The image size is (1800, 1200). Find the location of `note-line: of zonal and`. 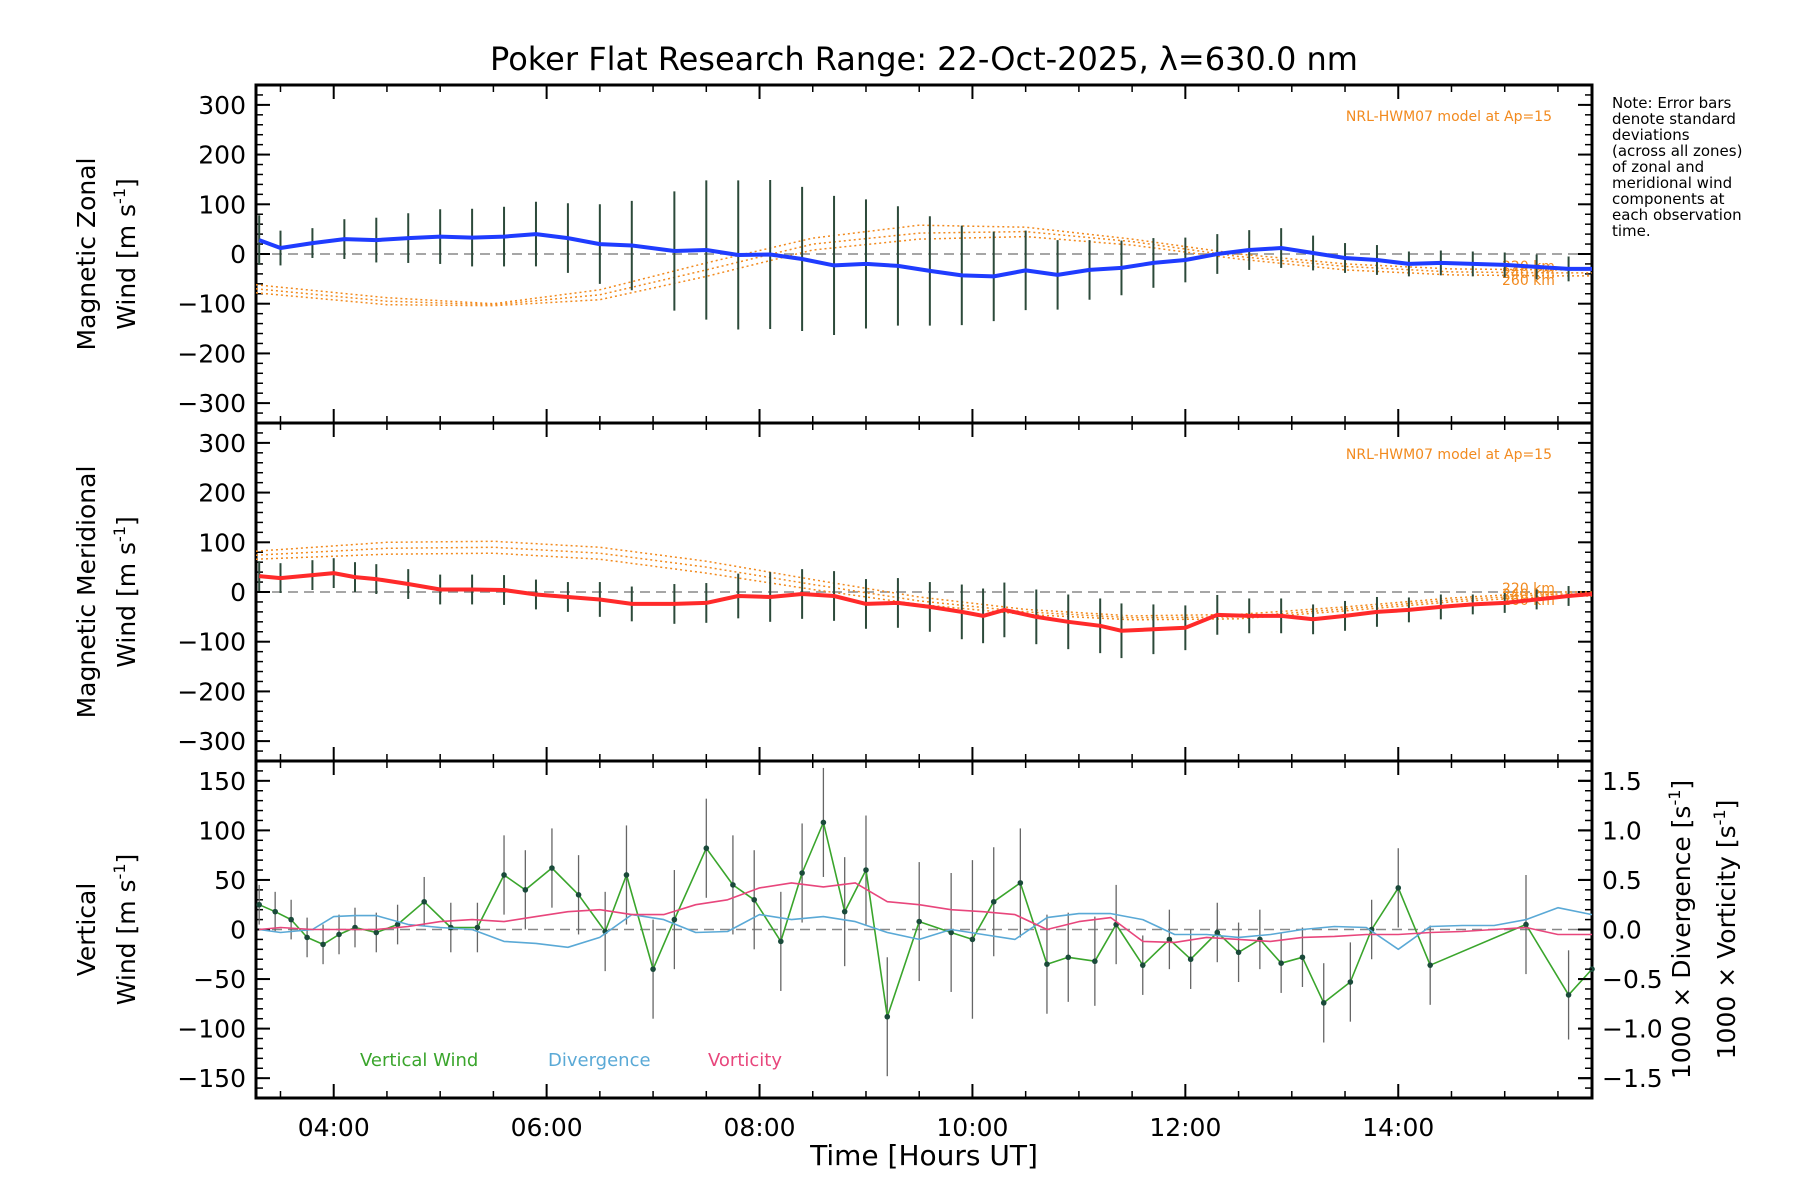

note-line: of zonal and is located at coordinates (1658, 167).